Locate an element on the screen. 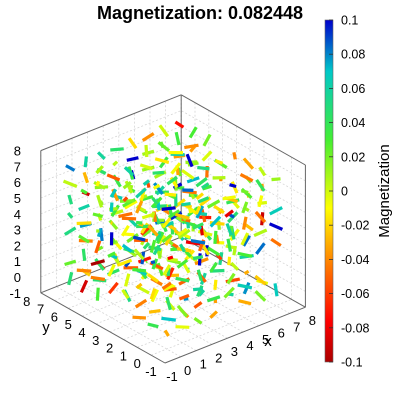 Image resolution: width=400 pixels, height=400 pixels. colorbar-tick-label: 0.08 is located at coordinates (353, 55).